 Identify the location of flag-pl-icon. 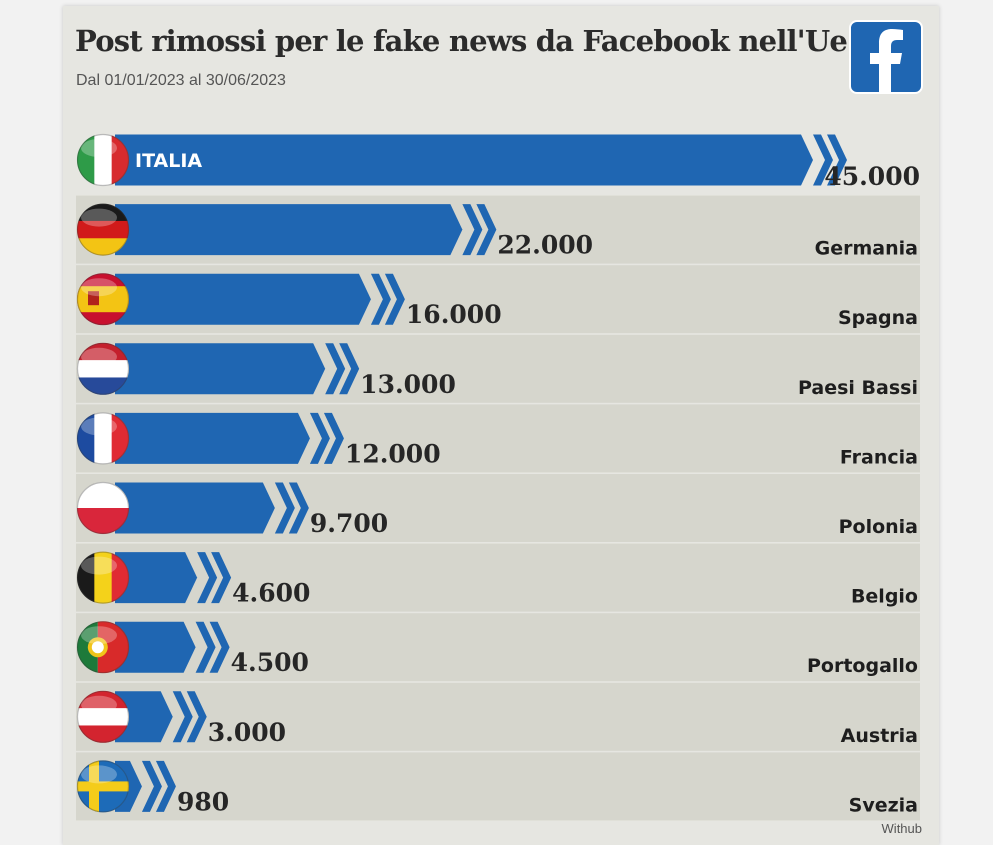
(103, 508).